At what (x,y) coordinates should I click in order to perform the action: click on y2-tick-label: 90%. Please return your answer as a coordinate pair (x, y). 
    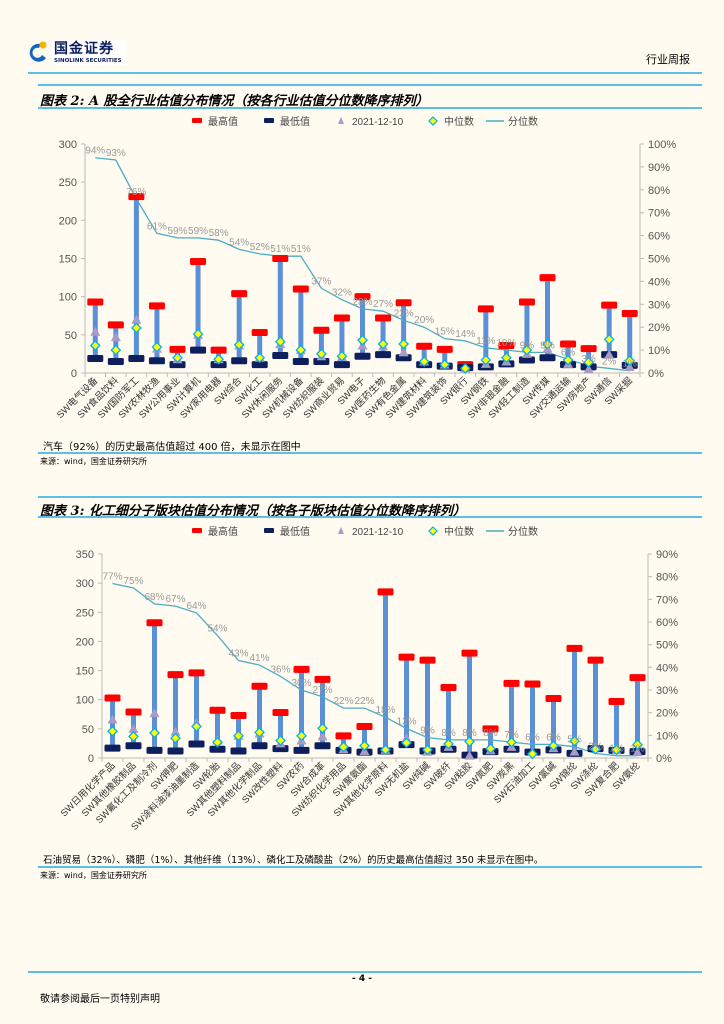
    Looking at the image, I should click on (667, 555).